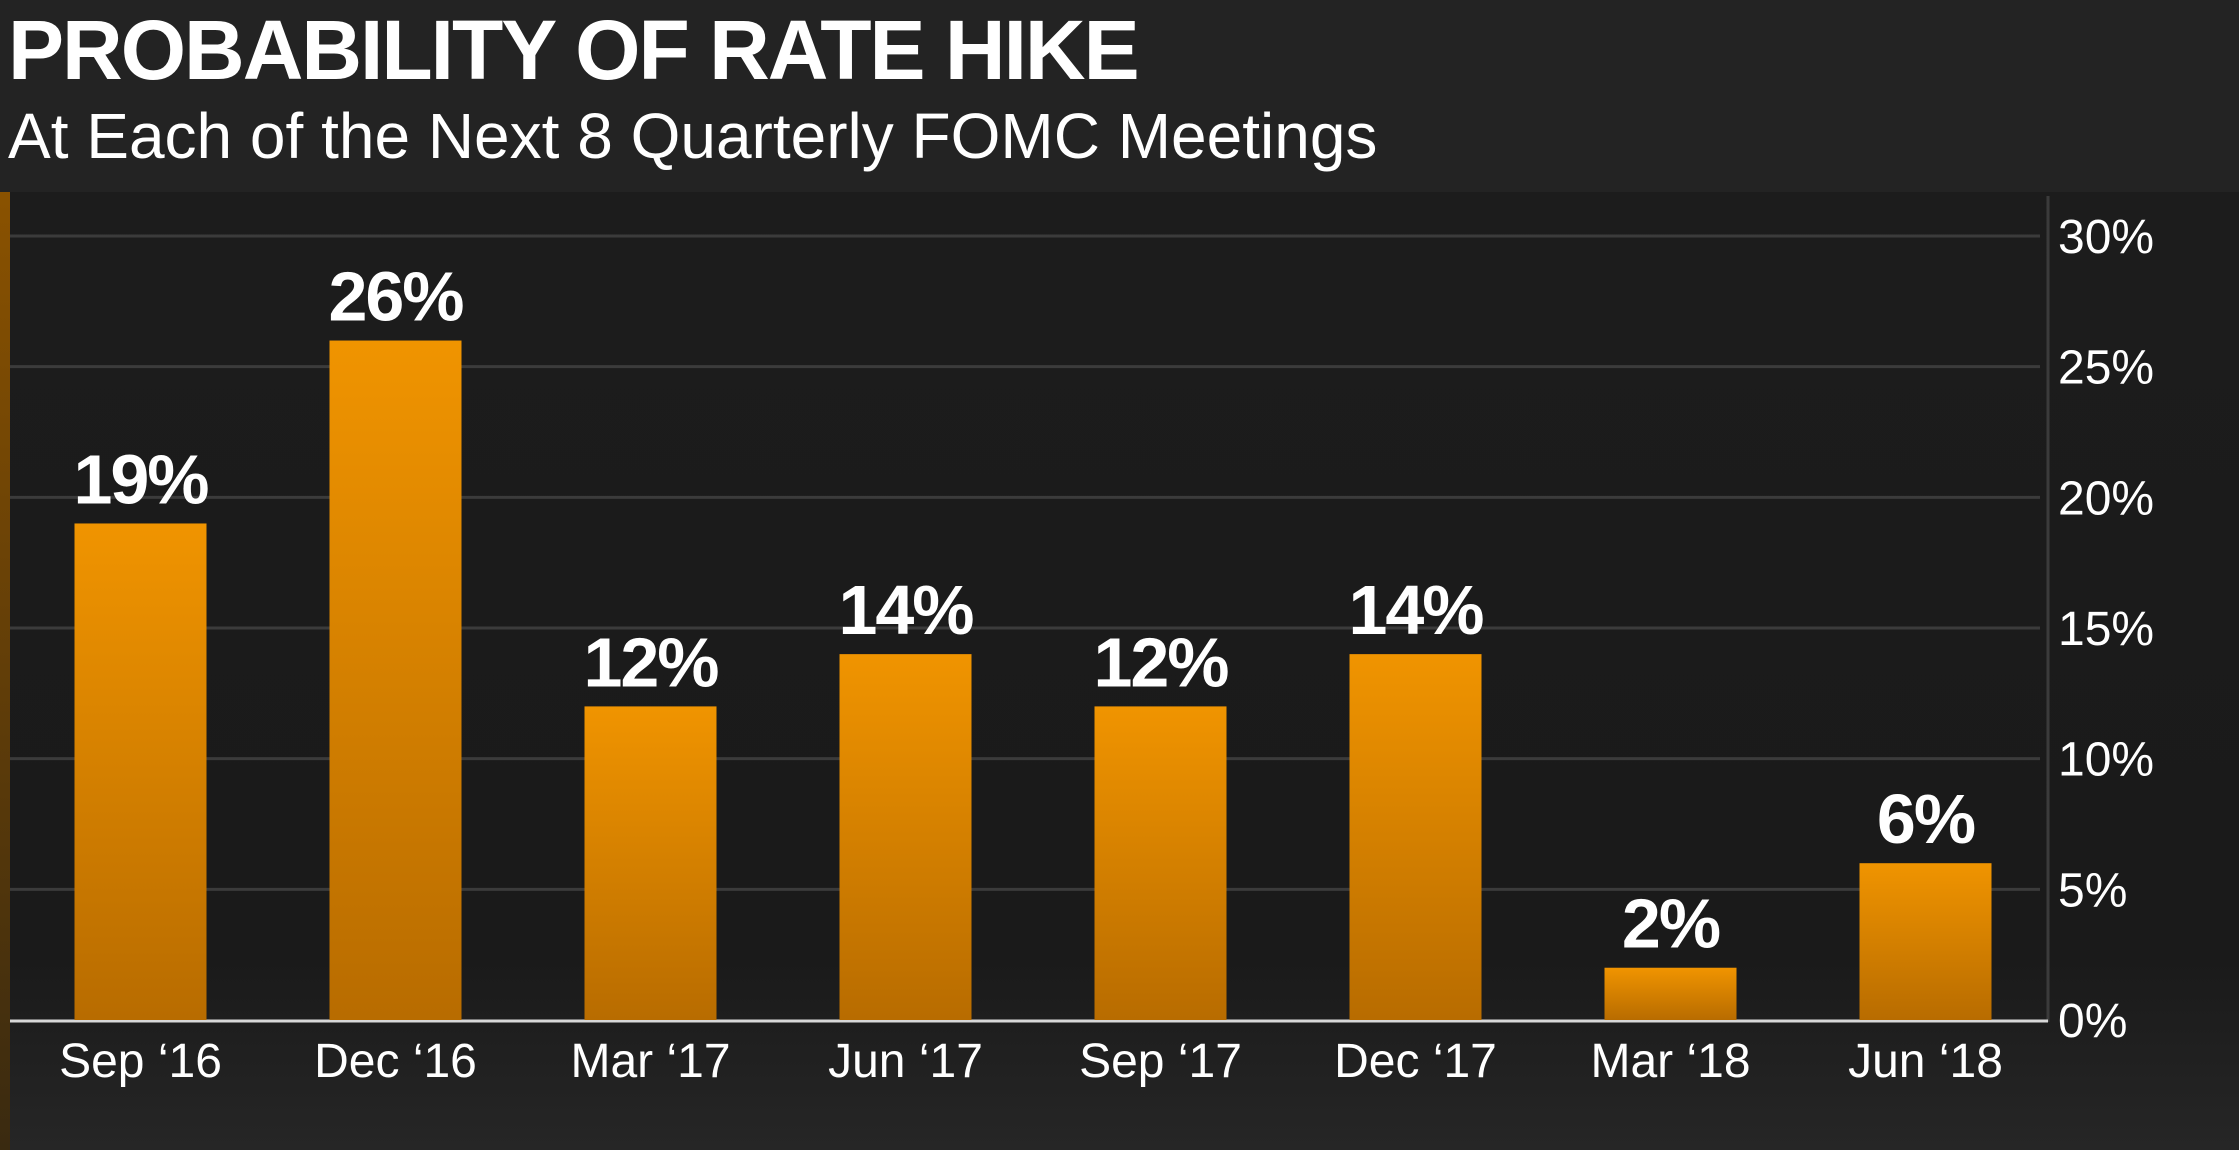  Describe the element at coordinates (140, 479) in the screenshot. I see `data-label: 19%` at that location.